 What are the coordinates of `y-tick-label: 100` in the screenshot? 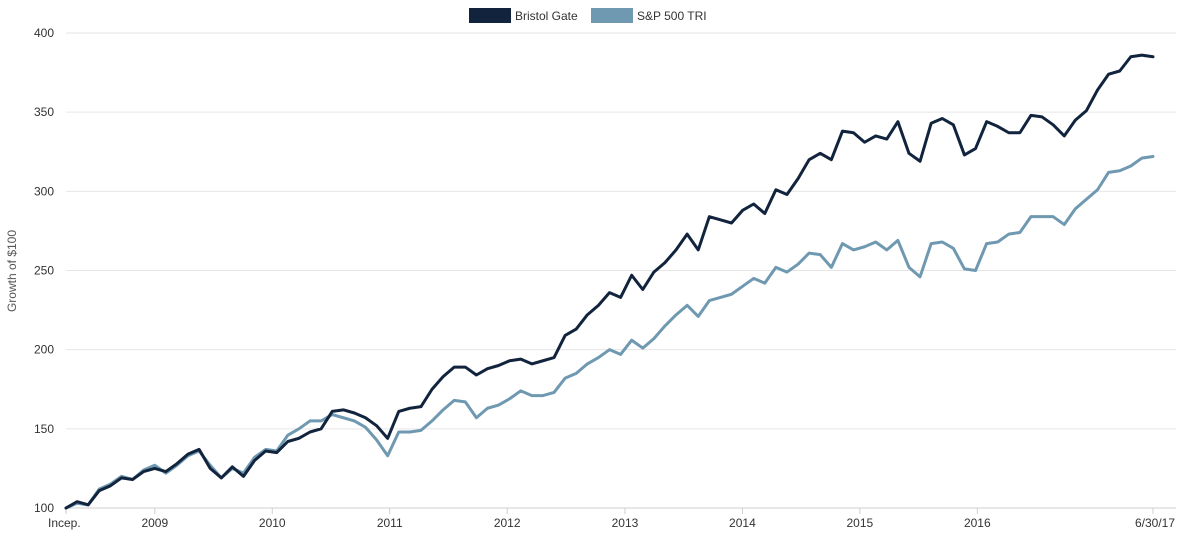 It's located at (44, 508).